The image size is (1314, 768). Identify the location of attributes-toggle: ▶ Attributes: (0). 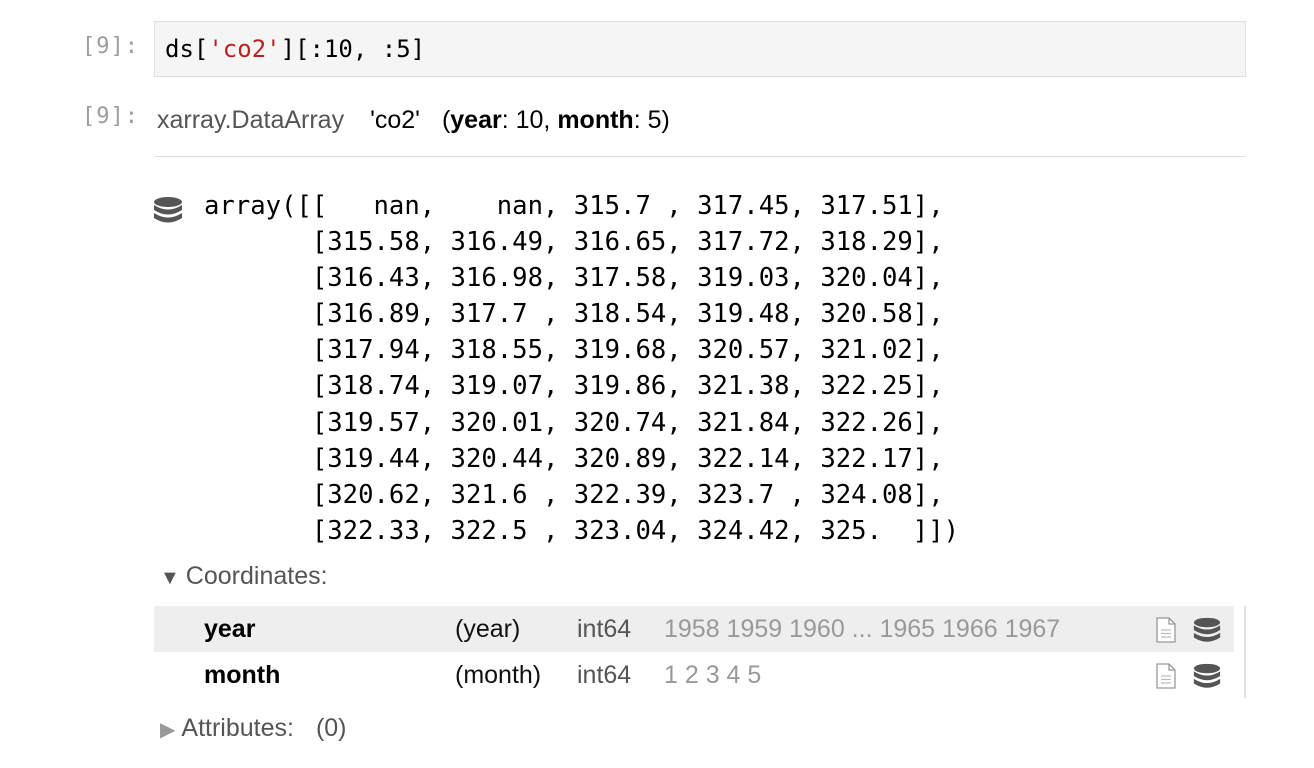
(253, 728).